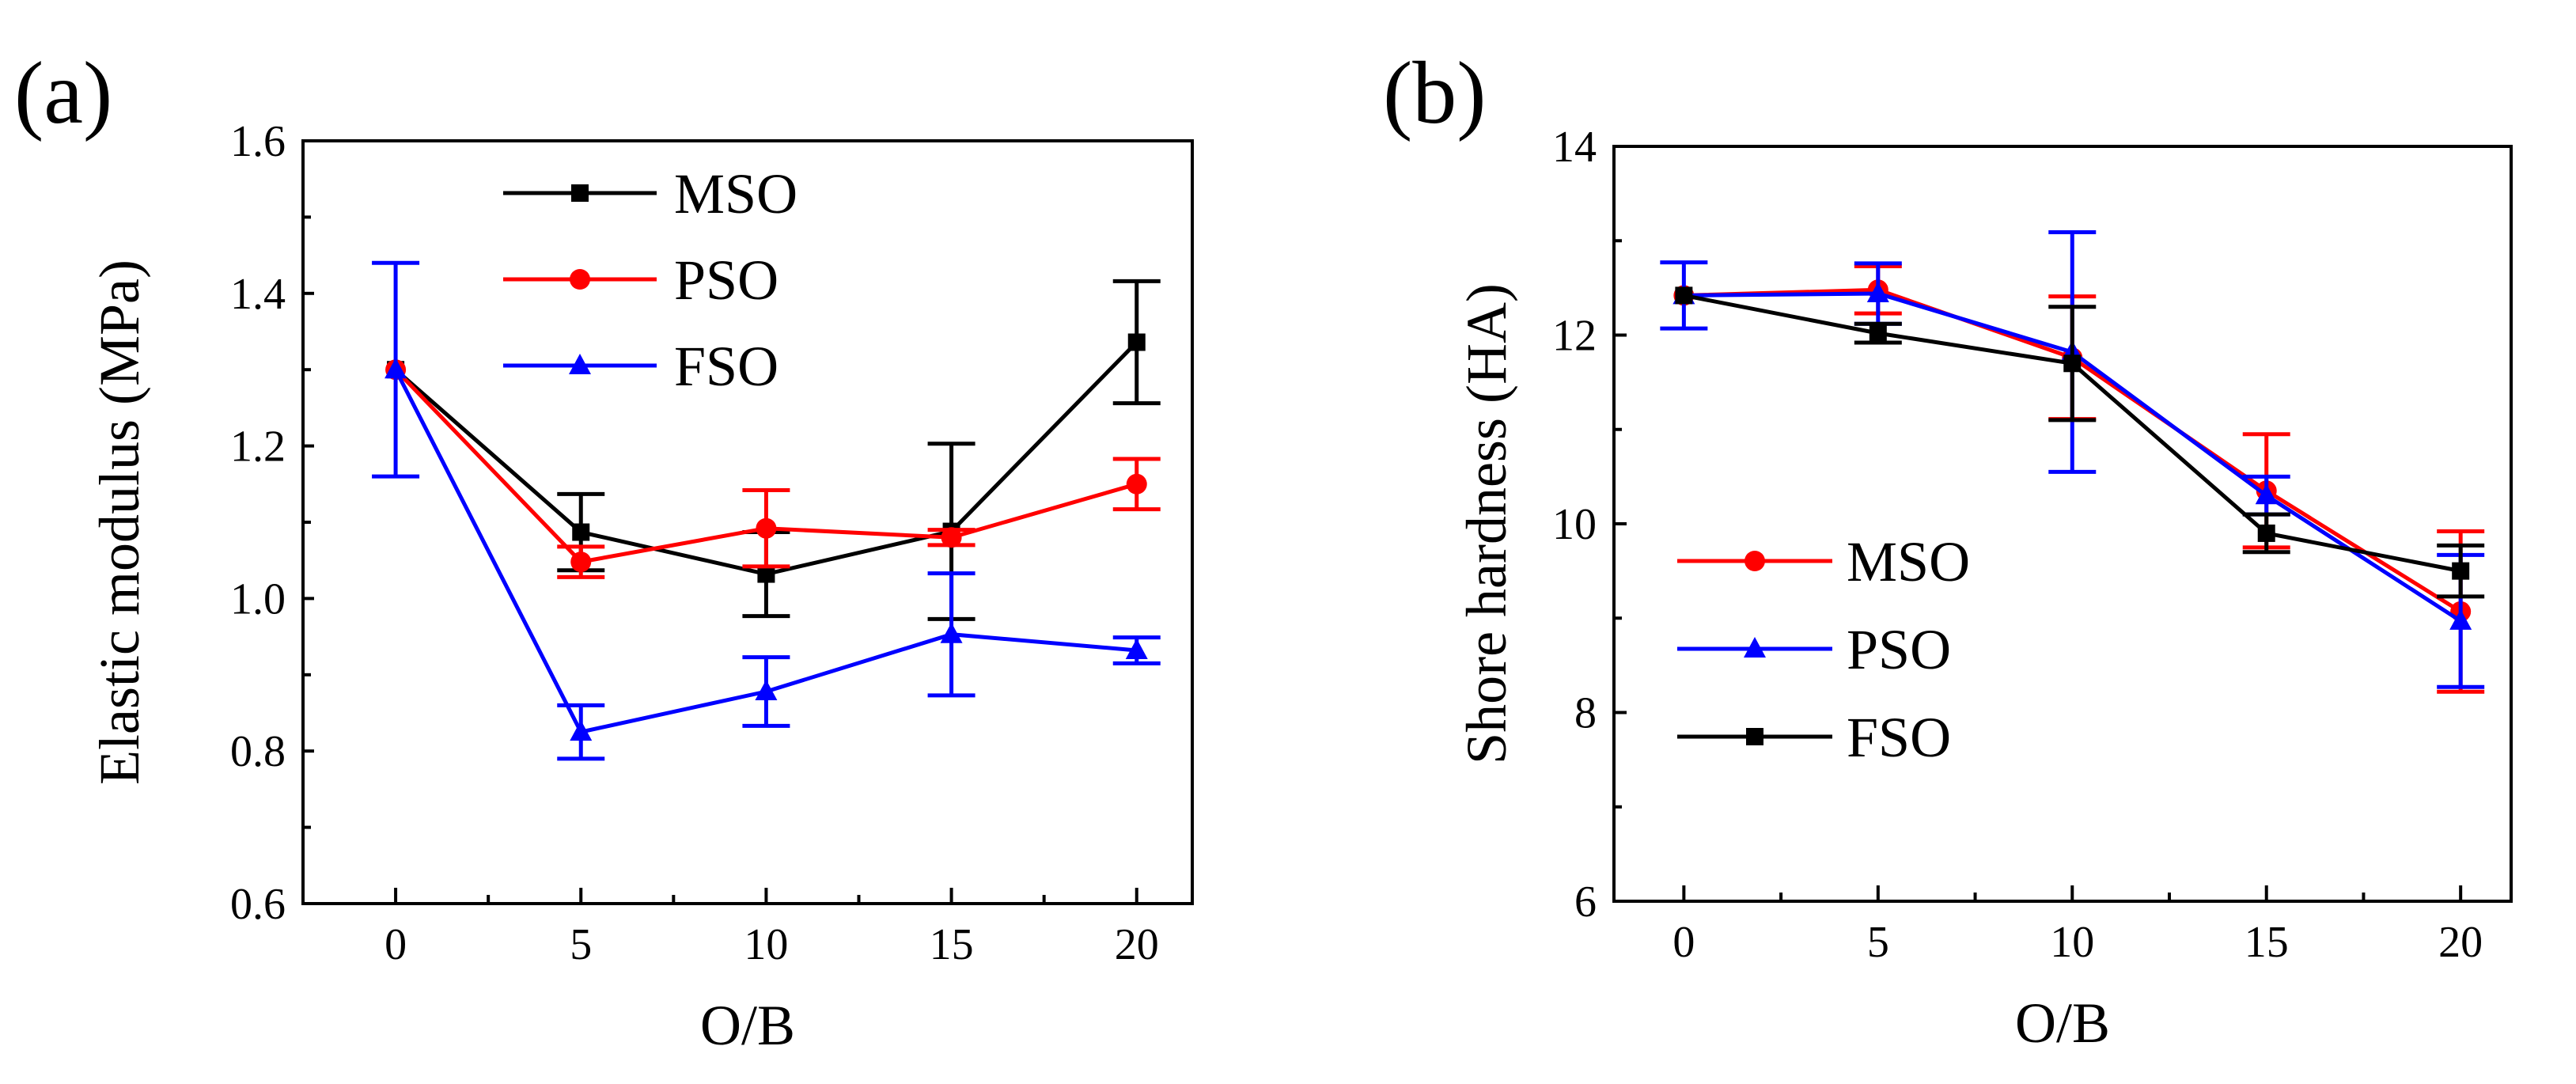  Describe the element at coordinates (63, 93) in the screenshot. I see `panel-label: (a)` at that location.